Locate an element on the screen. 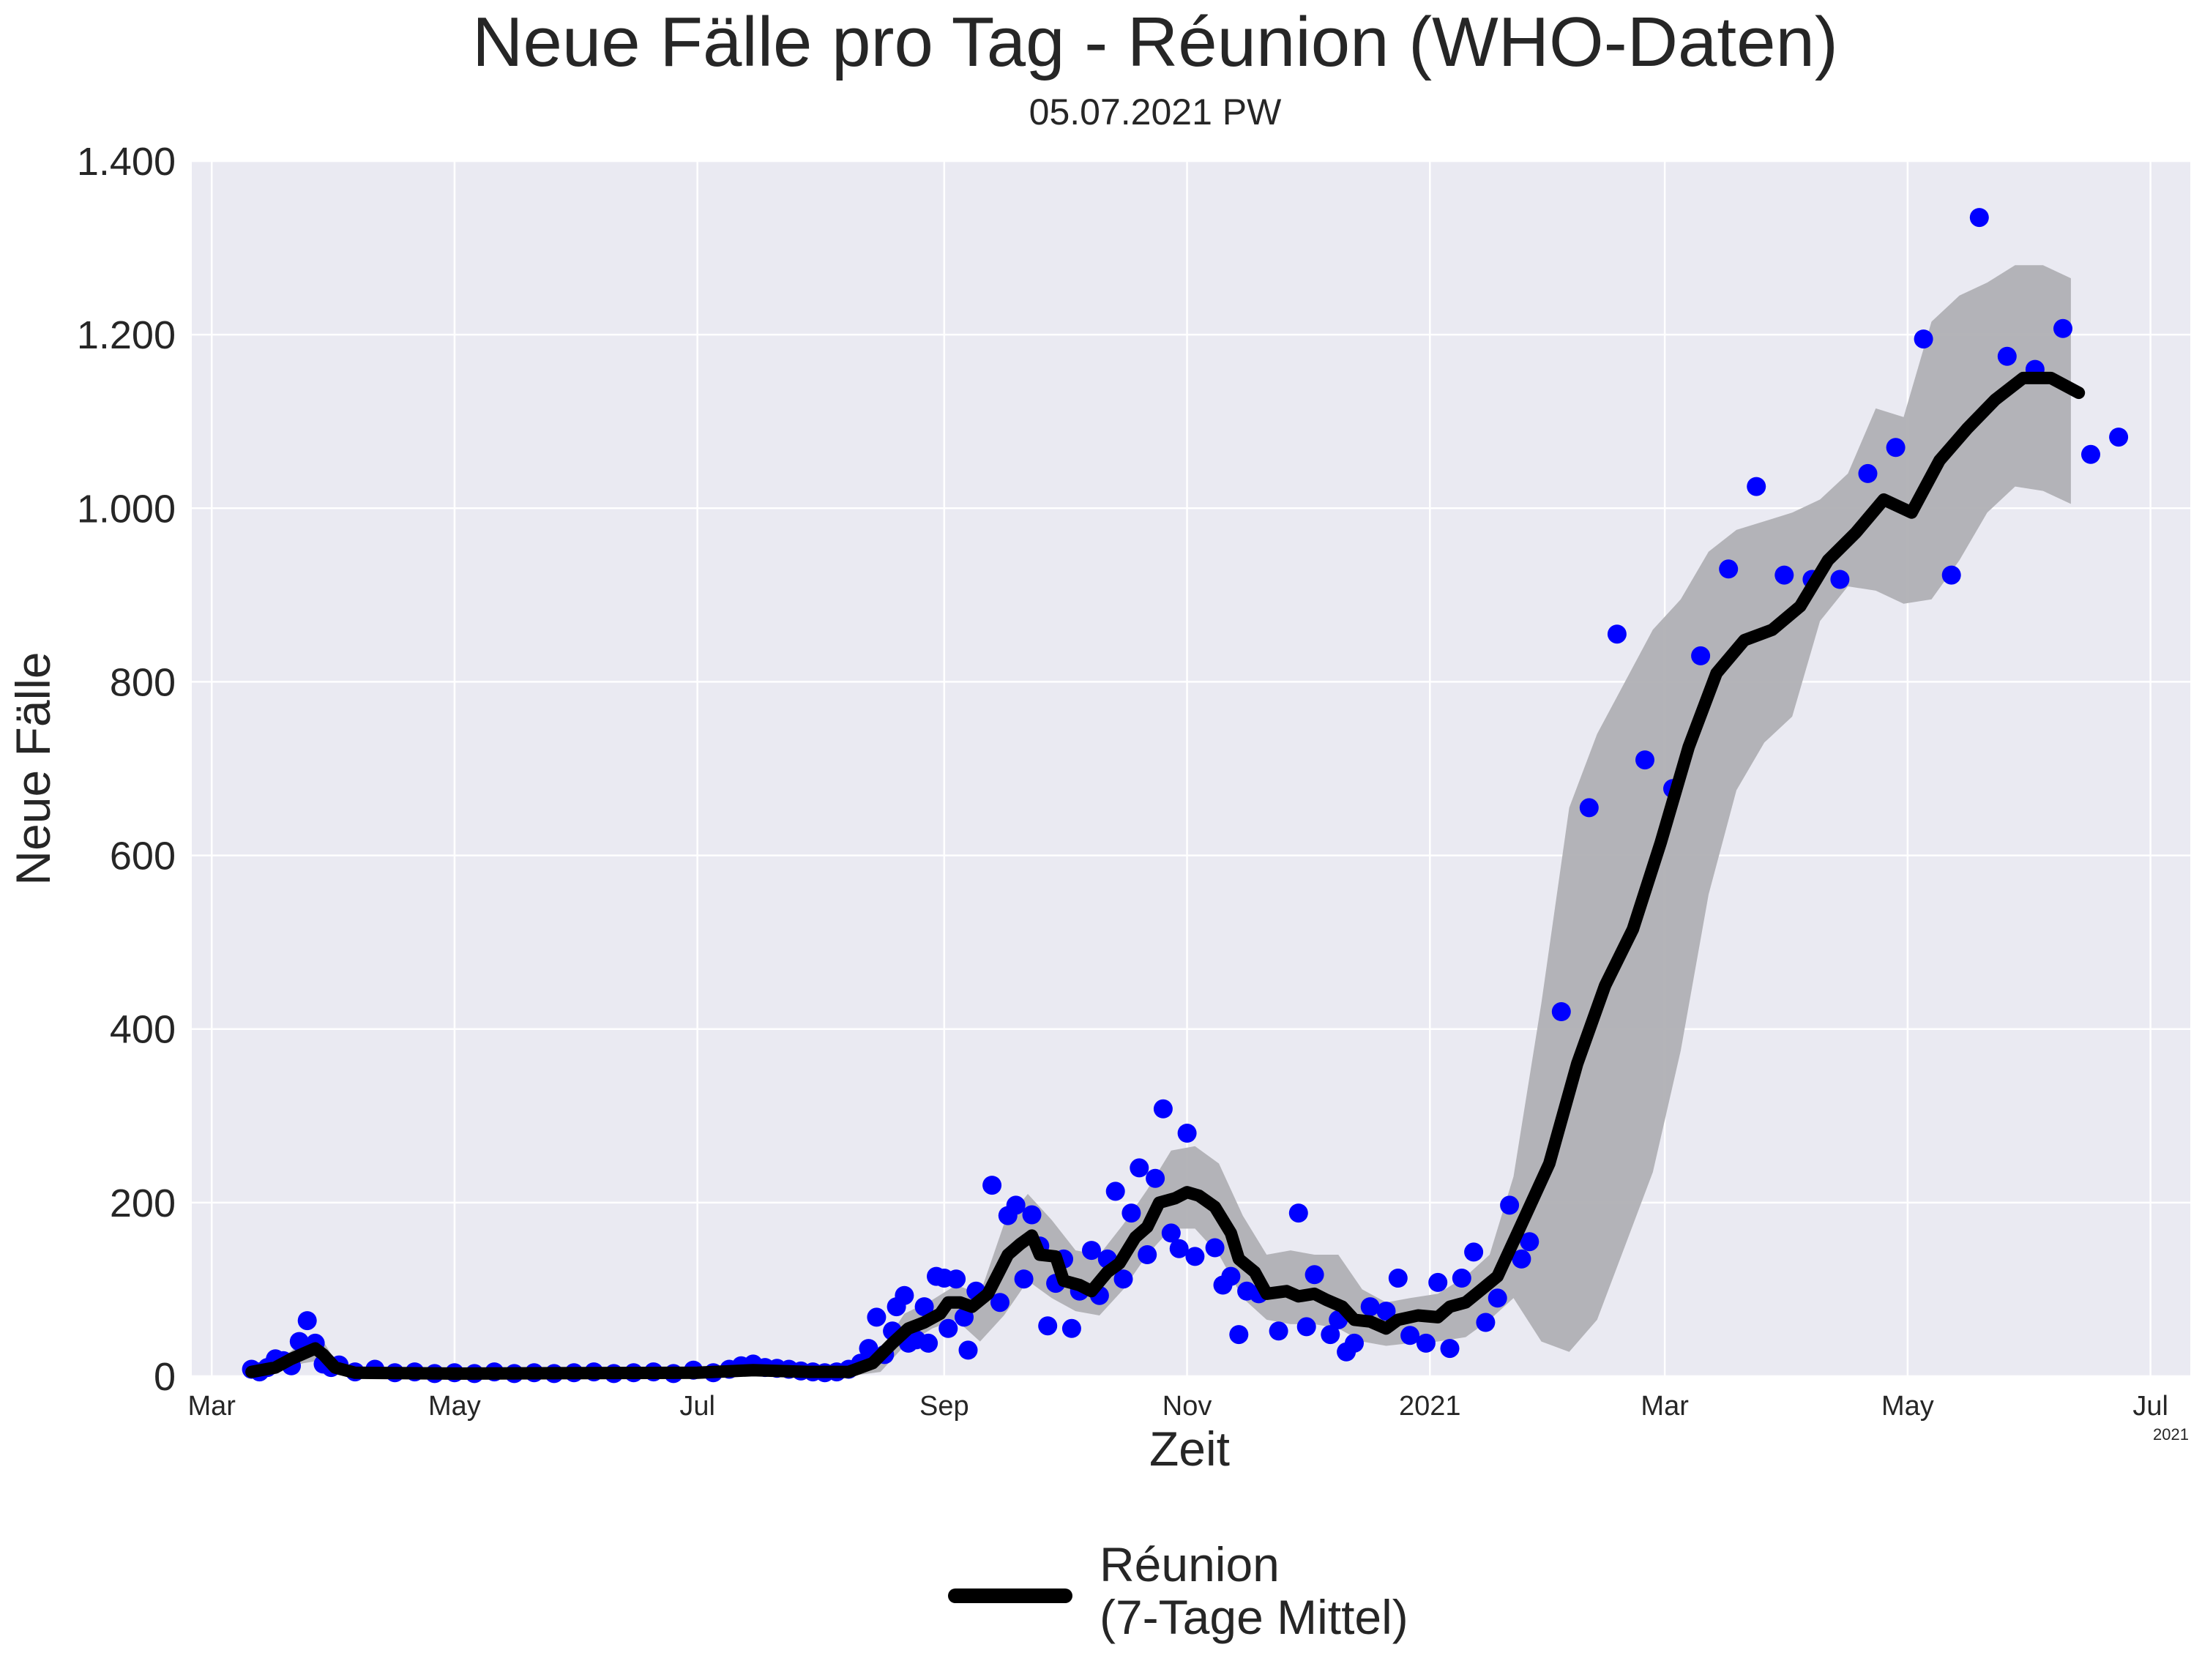 Image resolution: width=2202 pixels, height=1680 pixels. y-tick-label: 600 is located at coordinates (143, 856).